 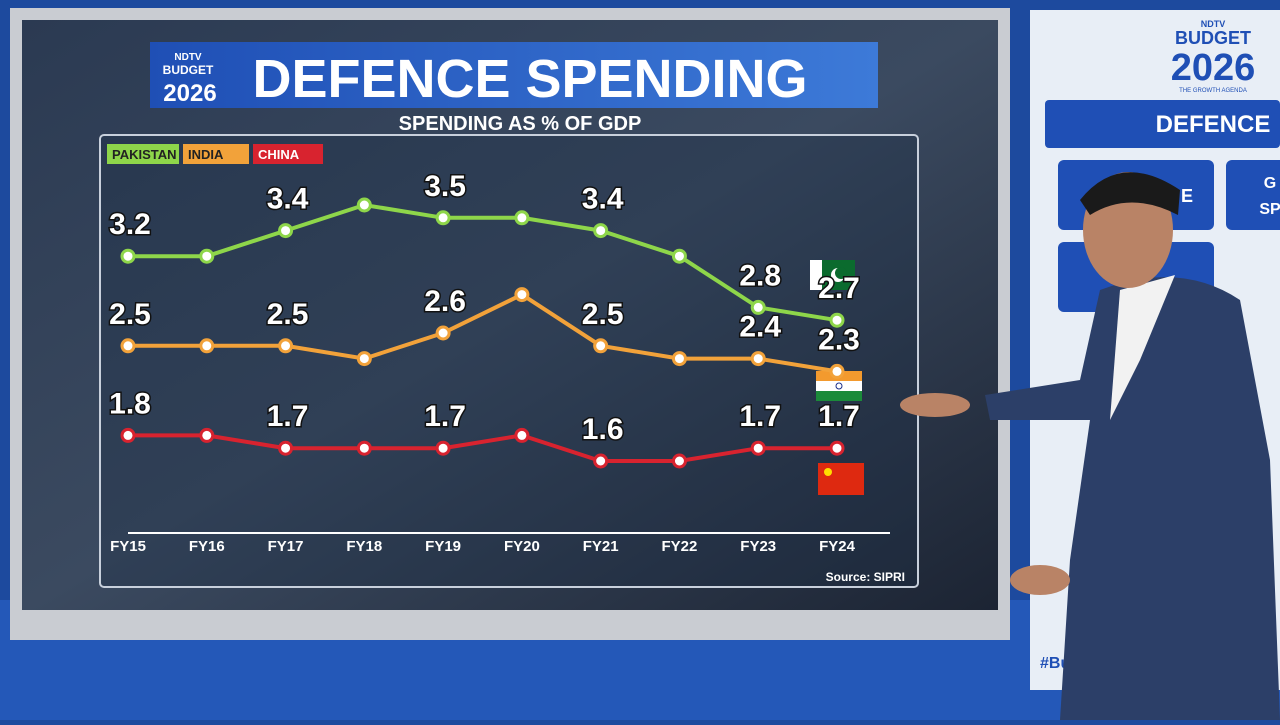 What do you see at coordinates (601, 546) in the screenshot?
I see `x-tick-label: FY21` at bounding box center [601, 546].